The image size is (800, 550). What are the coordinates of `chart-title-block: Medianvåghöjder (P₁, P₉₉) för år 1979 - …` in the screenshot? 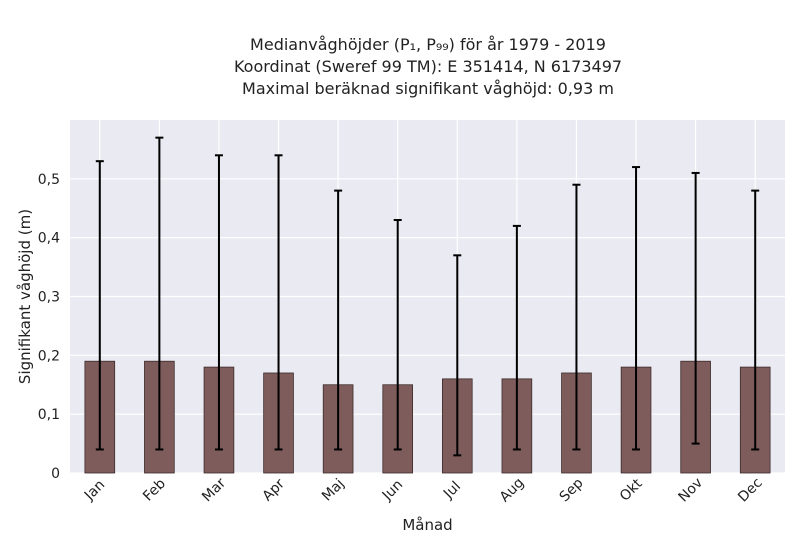 It's located at (400, 67).